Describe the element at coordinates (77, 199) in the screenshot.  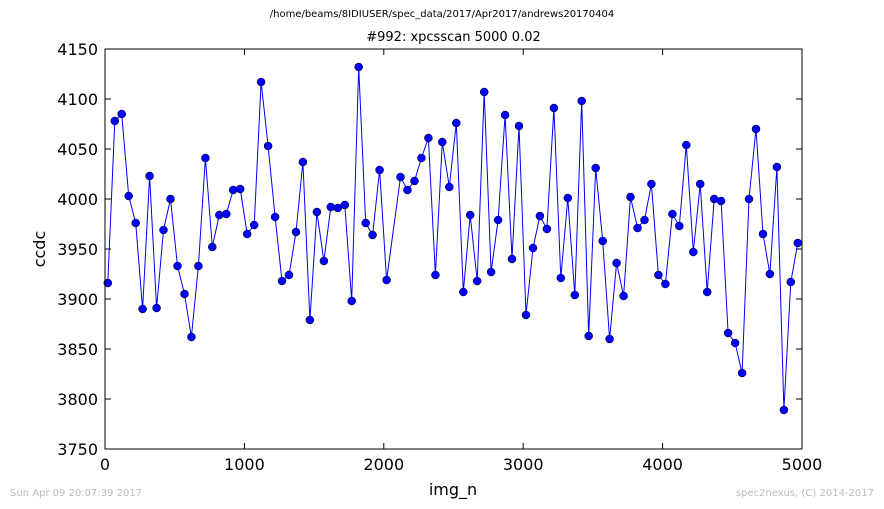
I see `y-tick-label: 4000` at that location.